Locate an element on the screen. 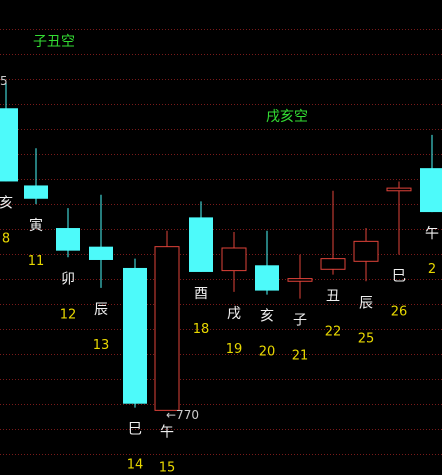 Image resolution: width=442 pixels, height=475 pixels. candle-branch-label: 子 is located at coordinates (300, 321).